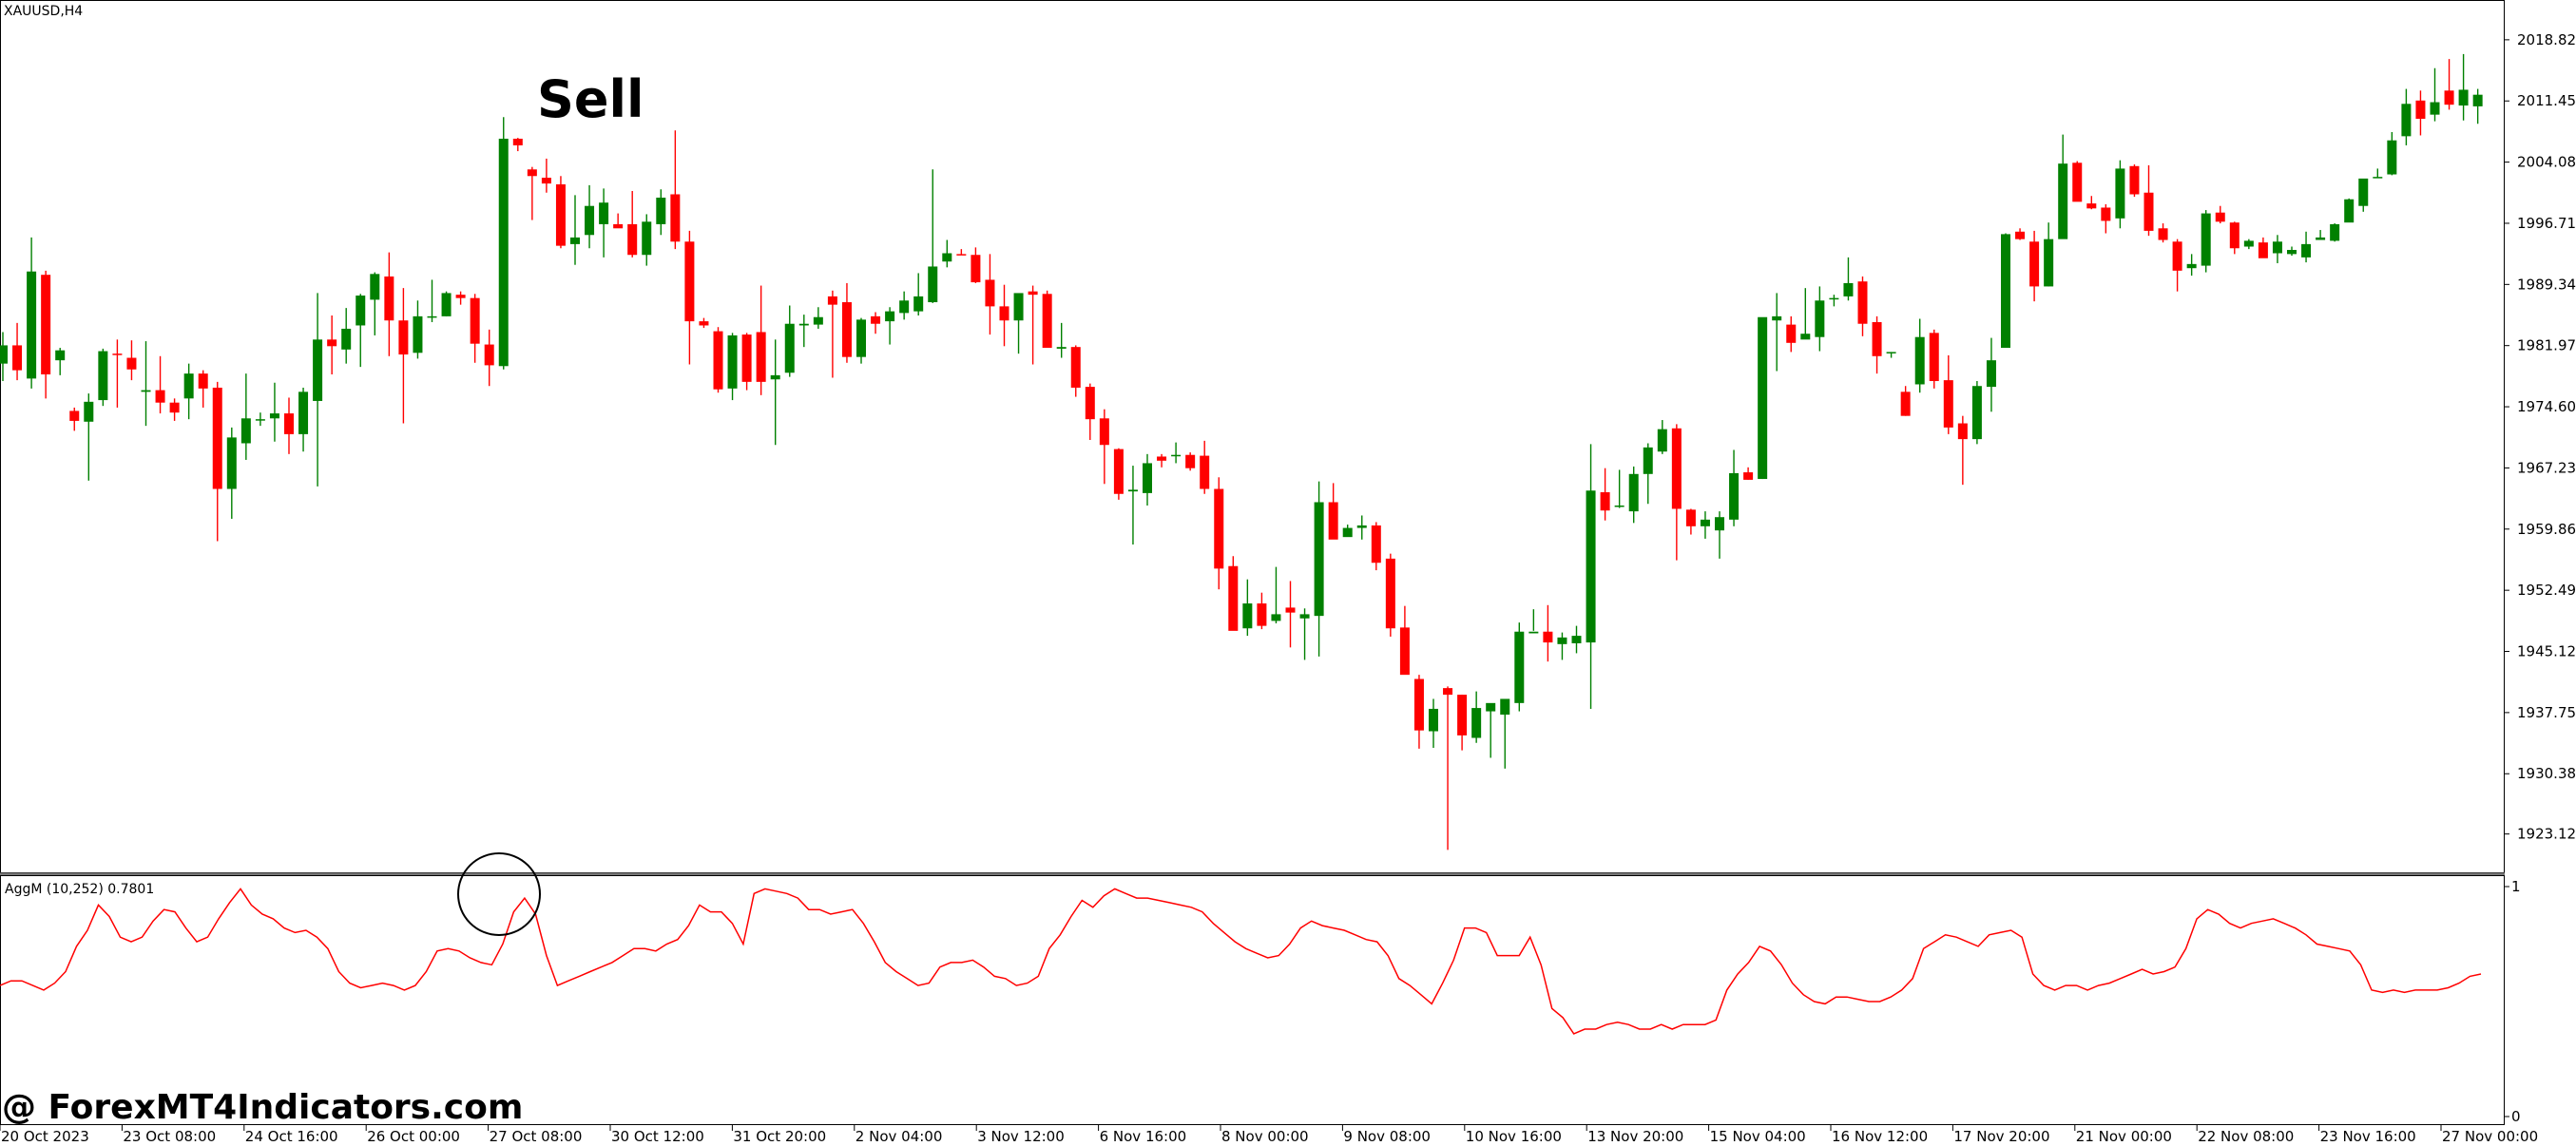 The width and height of the screenshot is (2576, 1146). What do you see at coordinates (1241, 961) in the screenshot?
I see `indicator-layer` at bounding box center [1241, 961].